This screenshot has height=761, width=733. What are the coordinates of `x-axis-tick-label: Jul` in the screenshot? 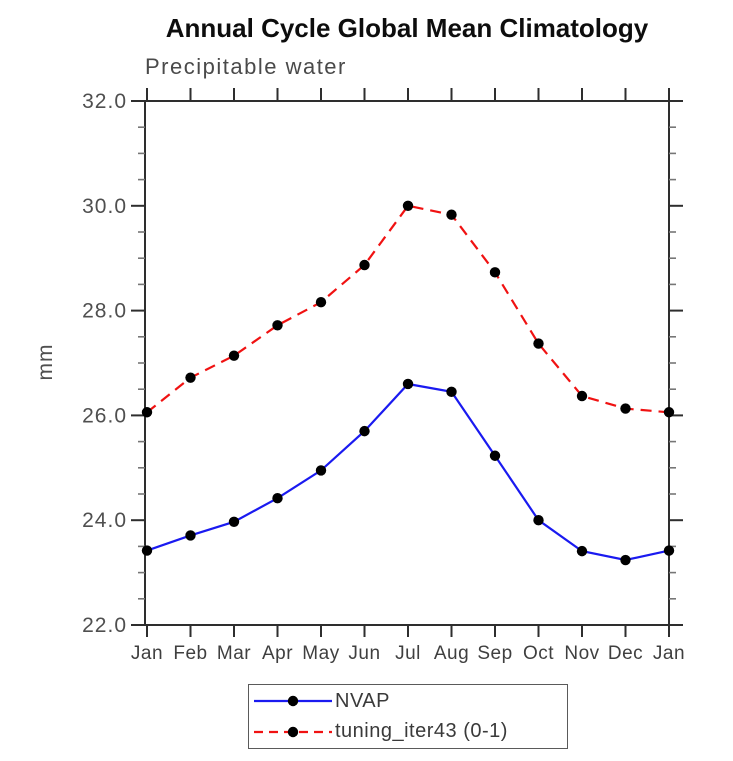 It's located at (408, 653).